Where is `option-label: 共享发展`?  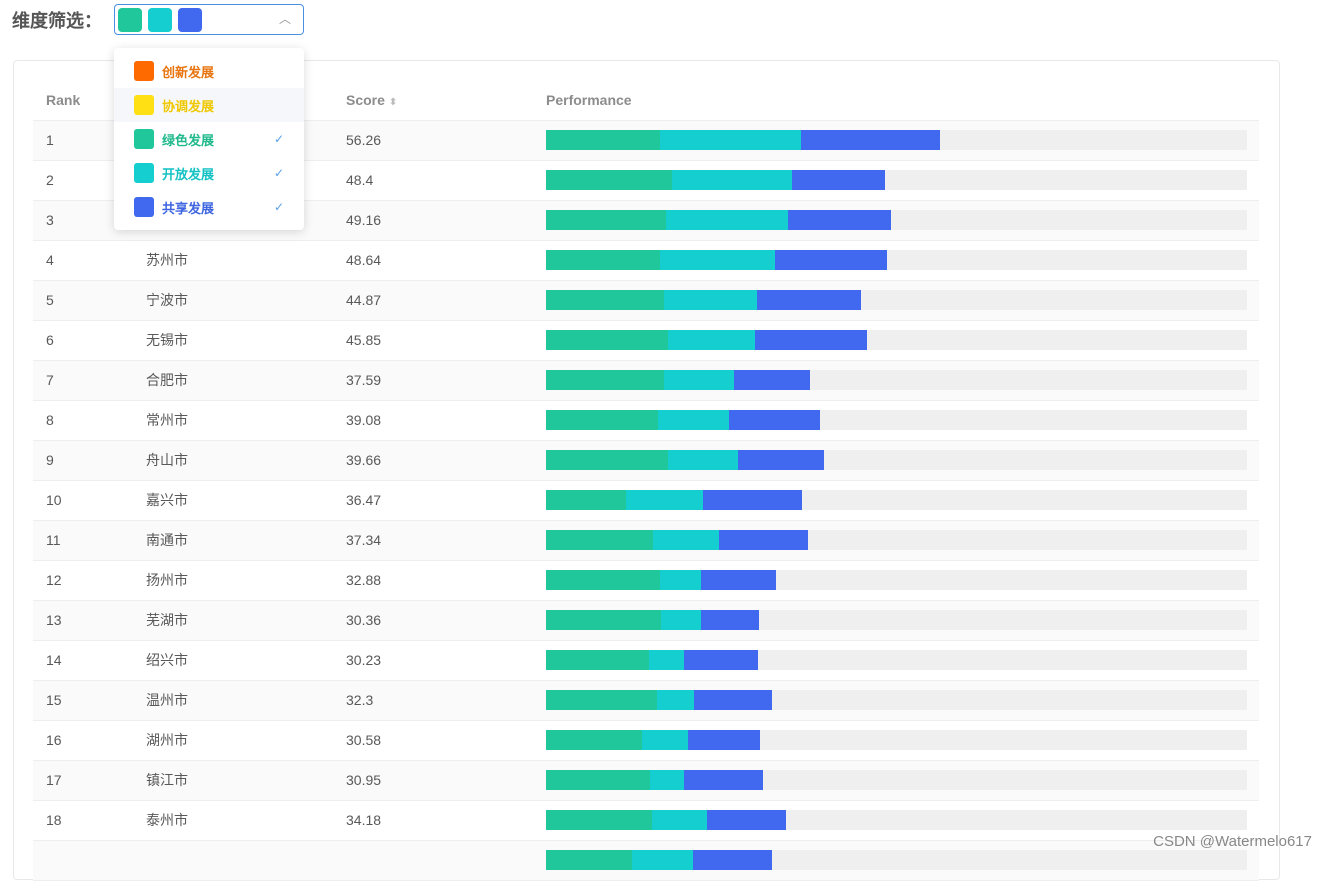
option-label: 共享发展 is located at coordinates (188, 208).